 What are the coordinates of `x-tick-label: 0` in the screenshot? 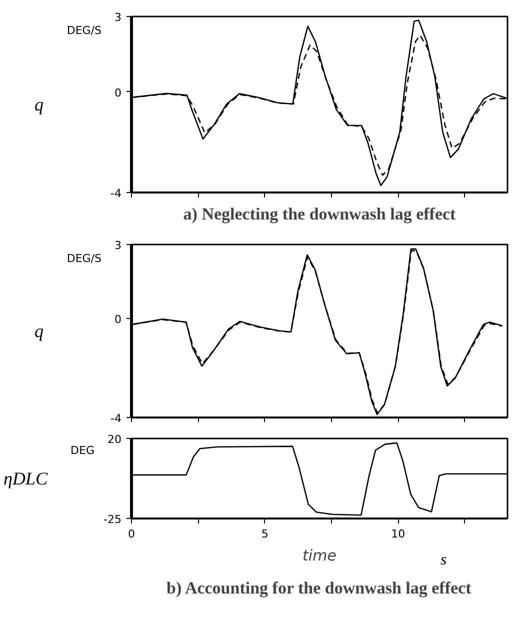 It's located at (131, 534).